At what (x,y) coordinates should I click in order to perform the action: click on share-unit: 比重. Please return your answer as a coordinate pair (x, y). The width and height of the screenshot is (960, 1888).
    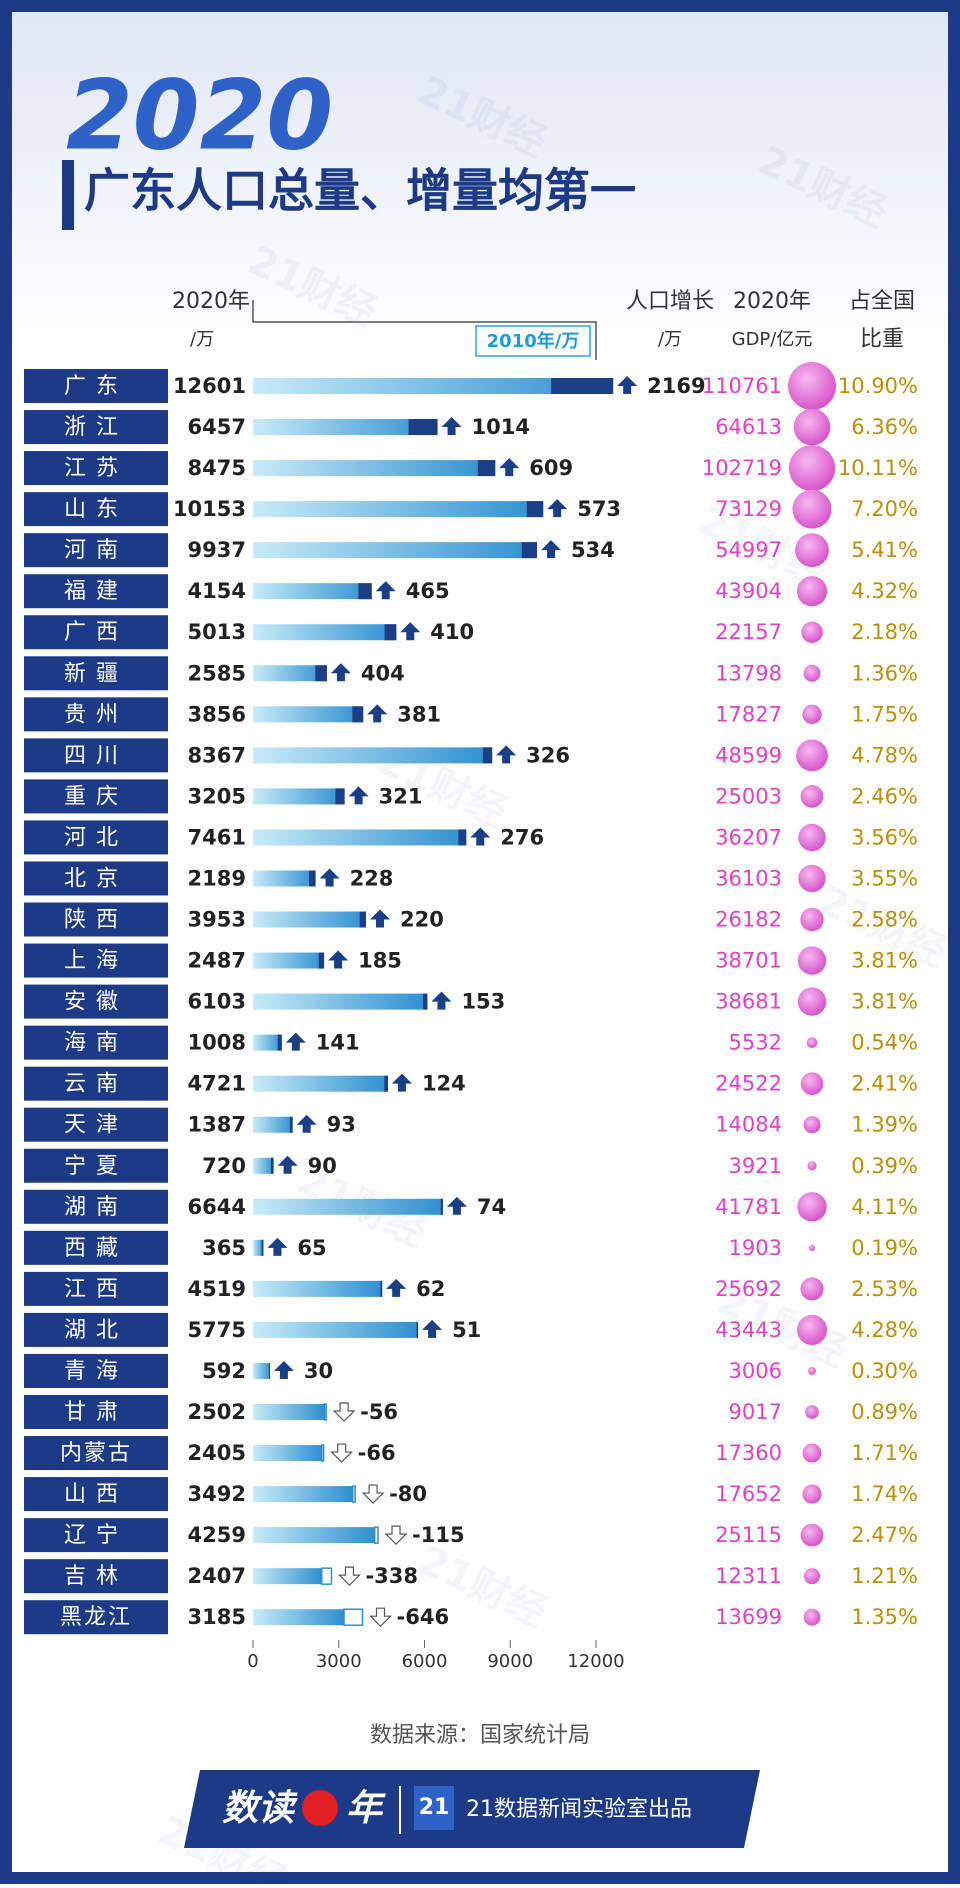
    Looking at the image, I should click on (882, 339).